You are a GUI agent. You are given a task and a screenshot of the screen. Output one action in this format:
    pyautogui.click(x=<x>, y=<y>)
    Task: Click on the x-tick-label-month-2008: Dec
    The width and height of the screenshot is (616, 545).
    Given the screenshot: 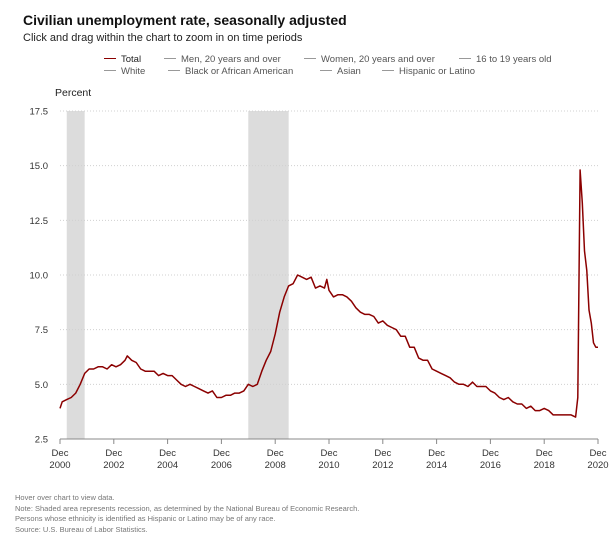 What is the action you would take?
    pyautogui.click(x=275, y=453)
    